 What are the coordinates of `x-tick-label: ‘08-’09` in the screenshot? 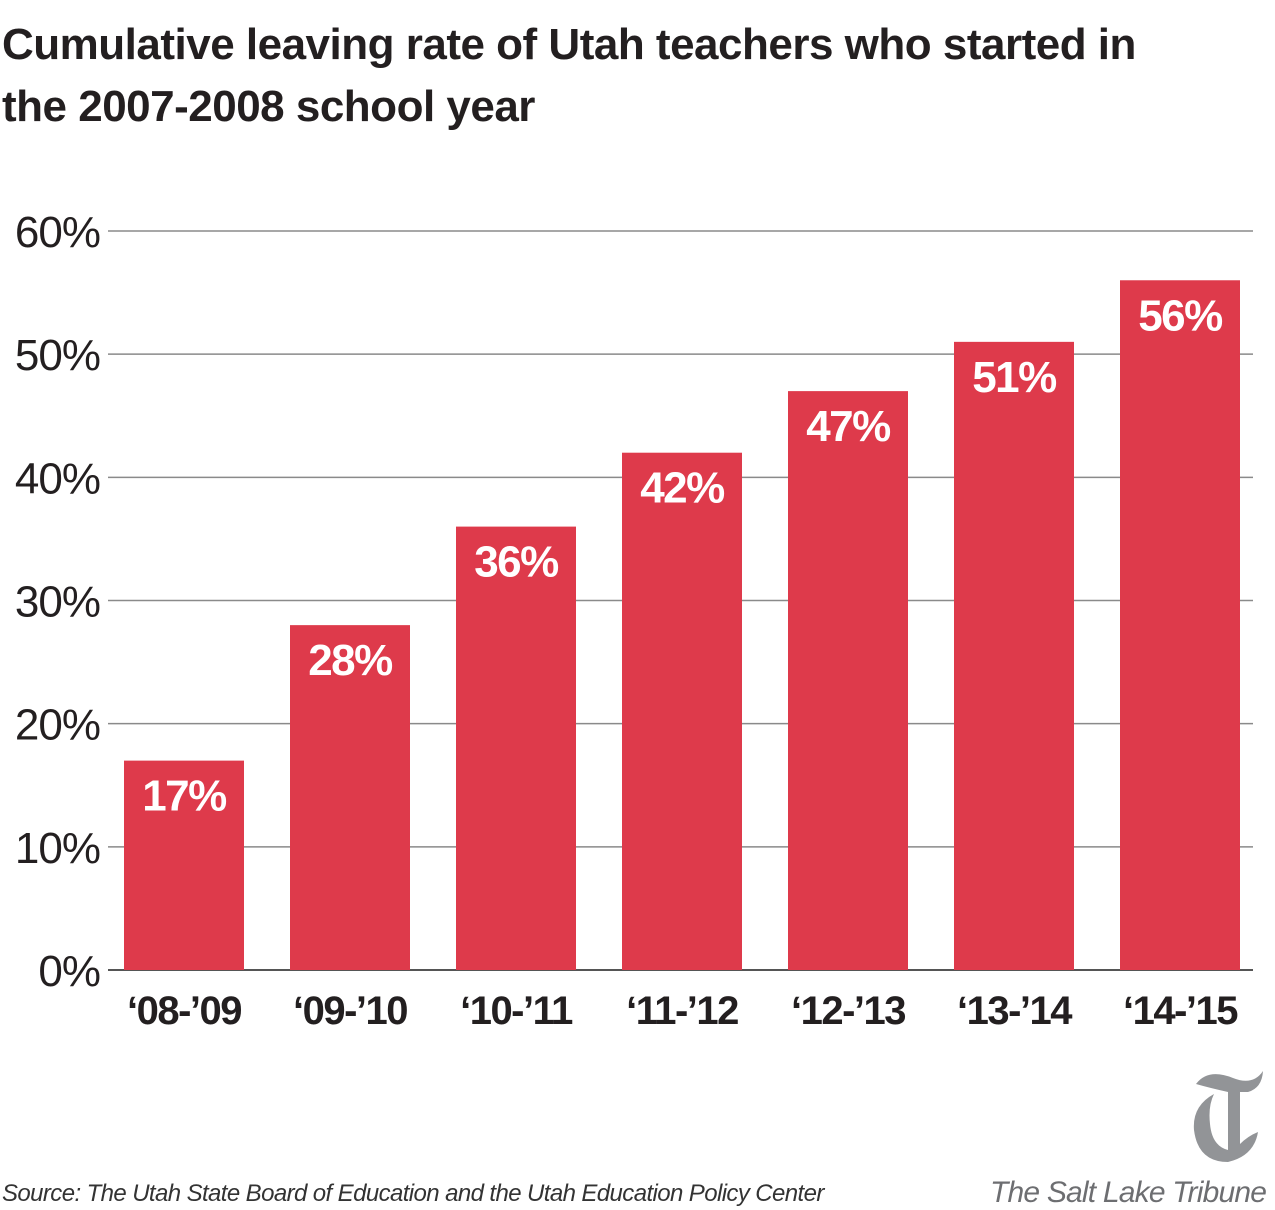 It's located at (184, 1011).